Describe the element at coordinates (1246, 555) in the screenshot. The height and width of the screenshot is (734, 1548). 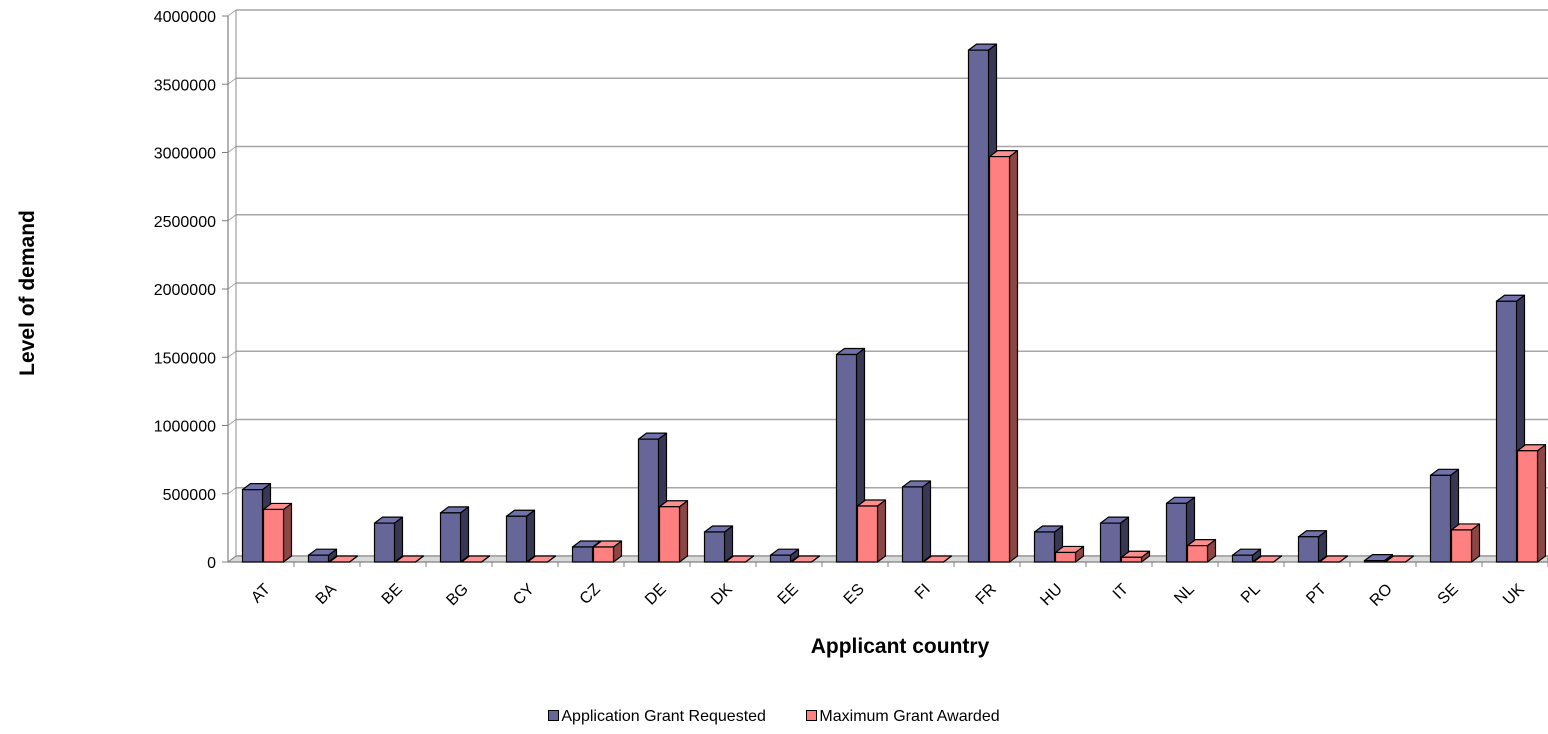
I see `bar-requested-PL` at that location.